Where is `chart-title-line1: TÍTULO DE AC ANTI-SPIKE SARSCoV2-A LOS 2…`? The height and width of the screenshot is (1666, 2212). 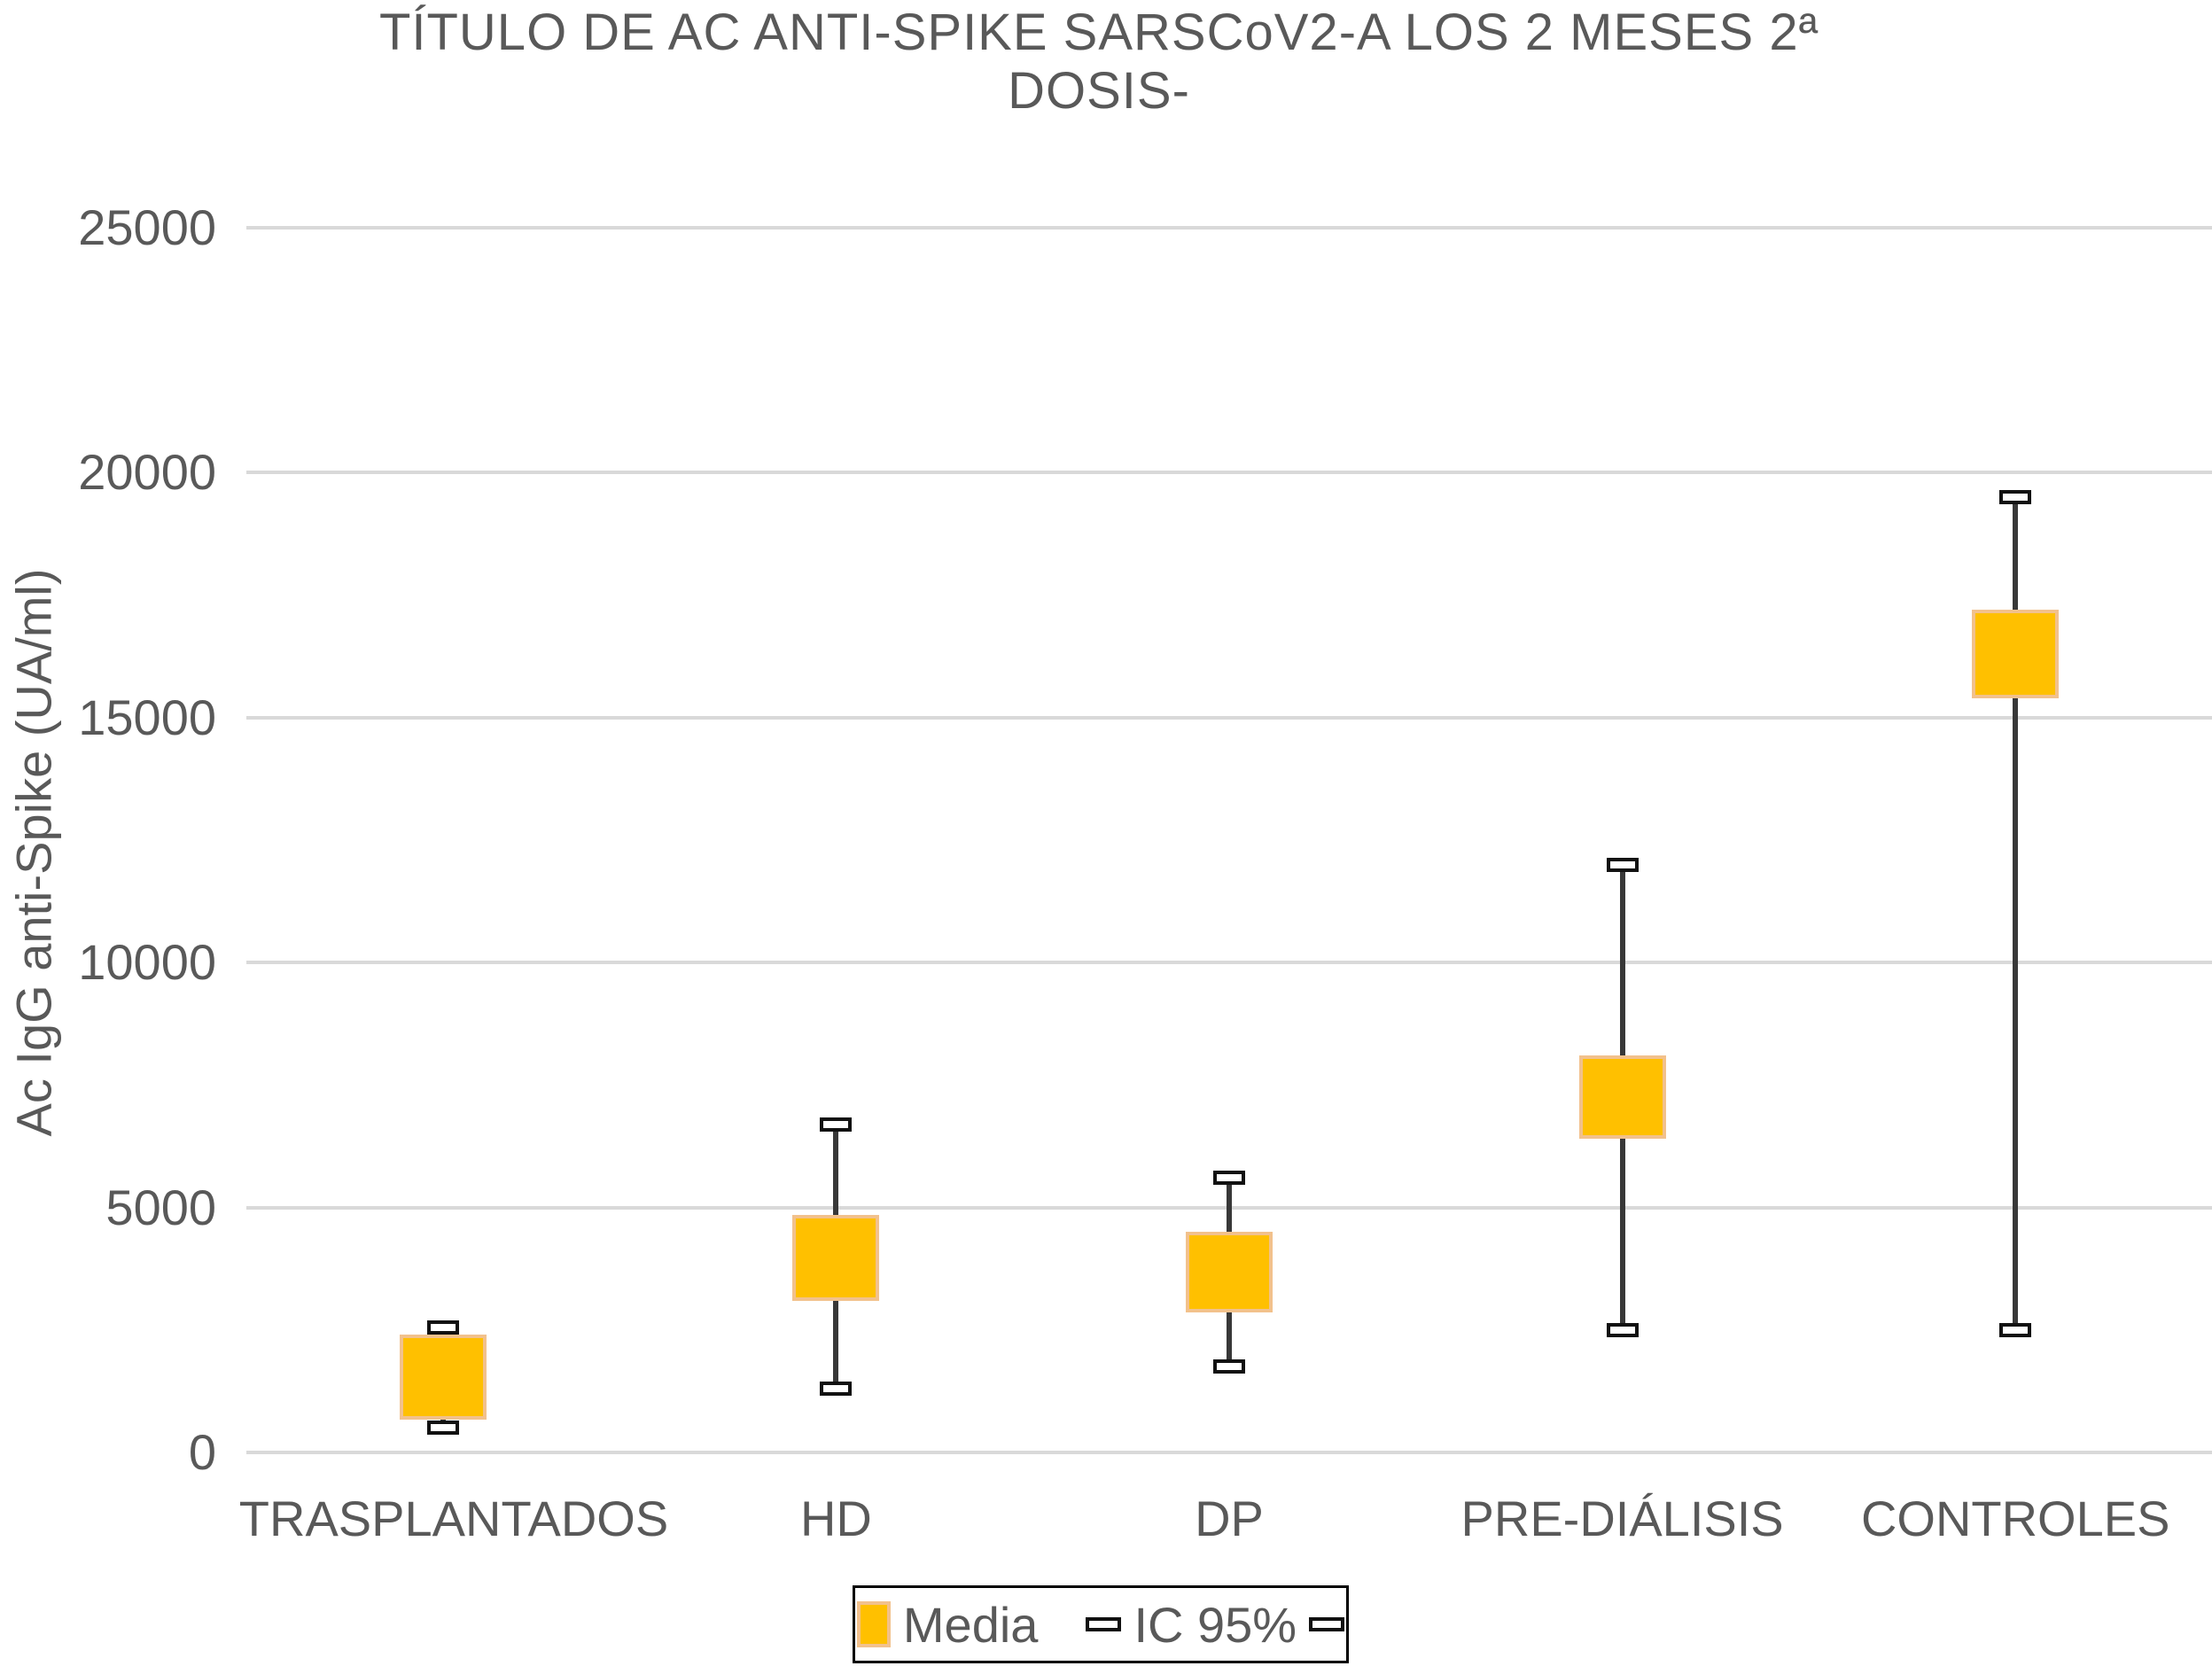 chart-title-line1: TÍTULO DE AC ANTI-SPIKE SARSCoV2-A LOS 2… is located at coordinates (1098, 32).